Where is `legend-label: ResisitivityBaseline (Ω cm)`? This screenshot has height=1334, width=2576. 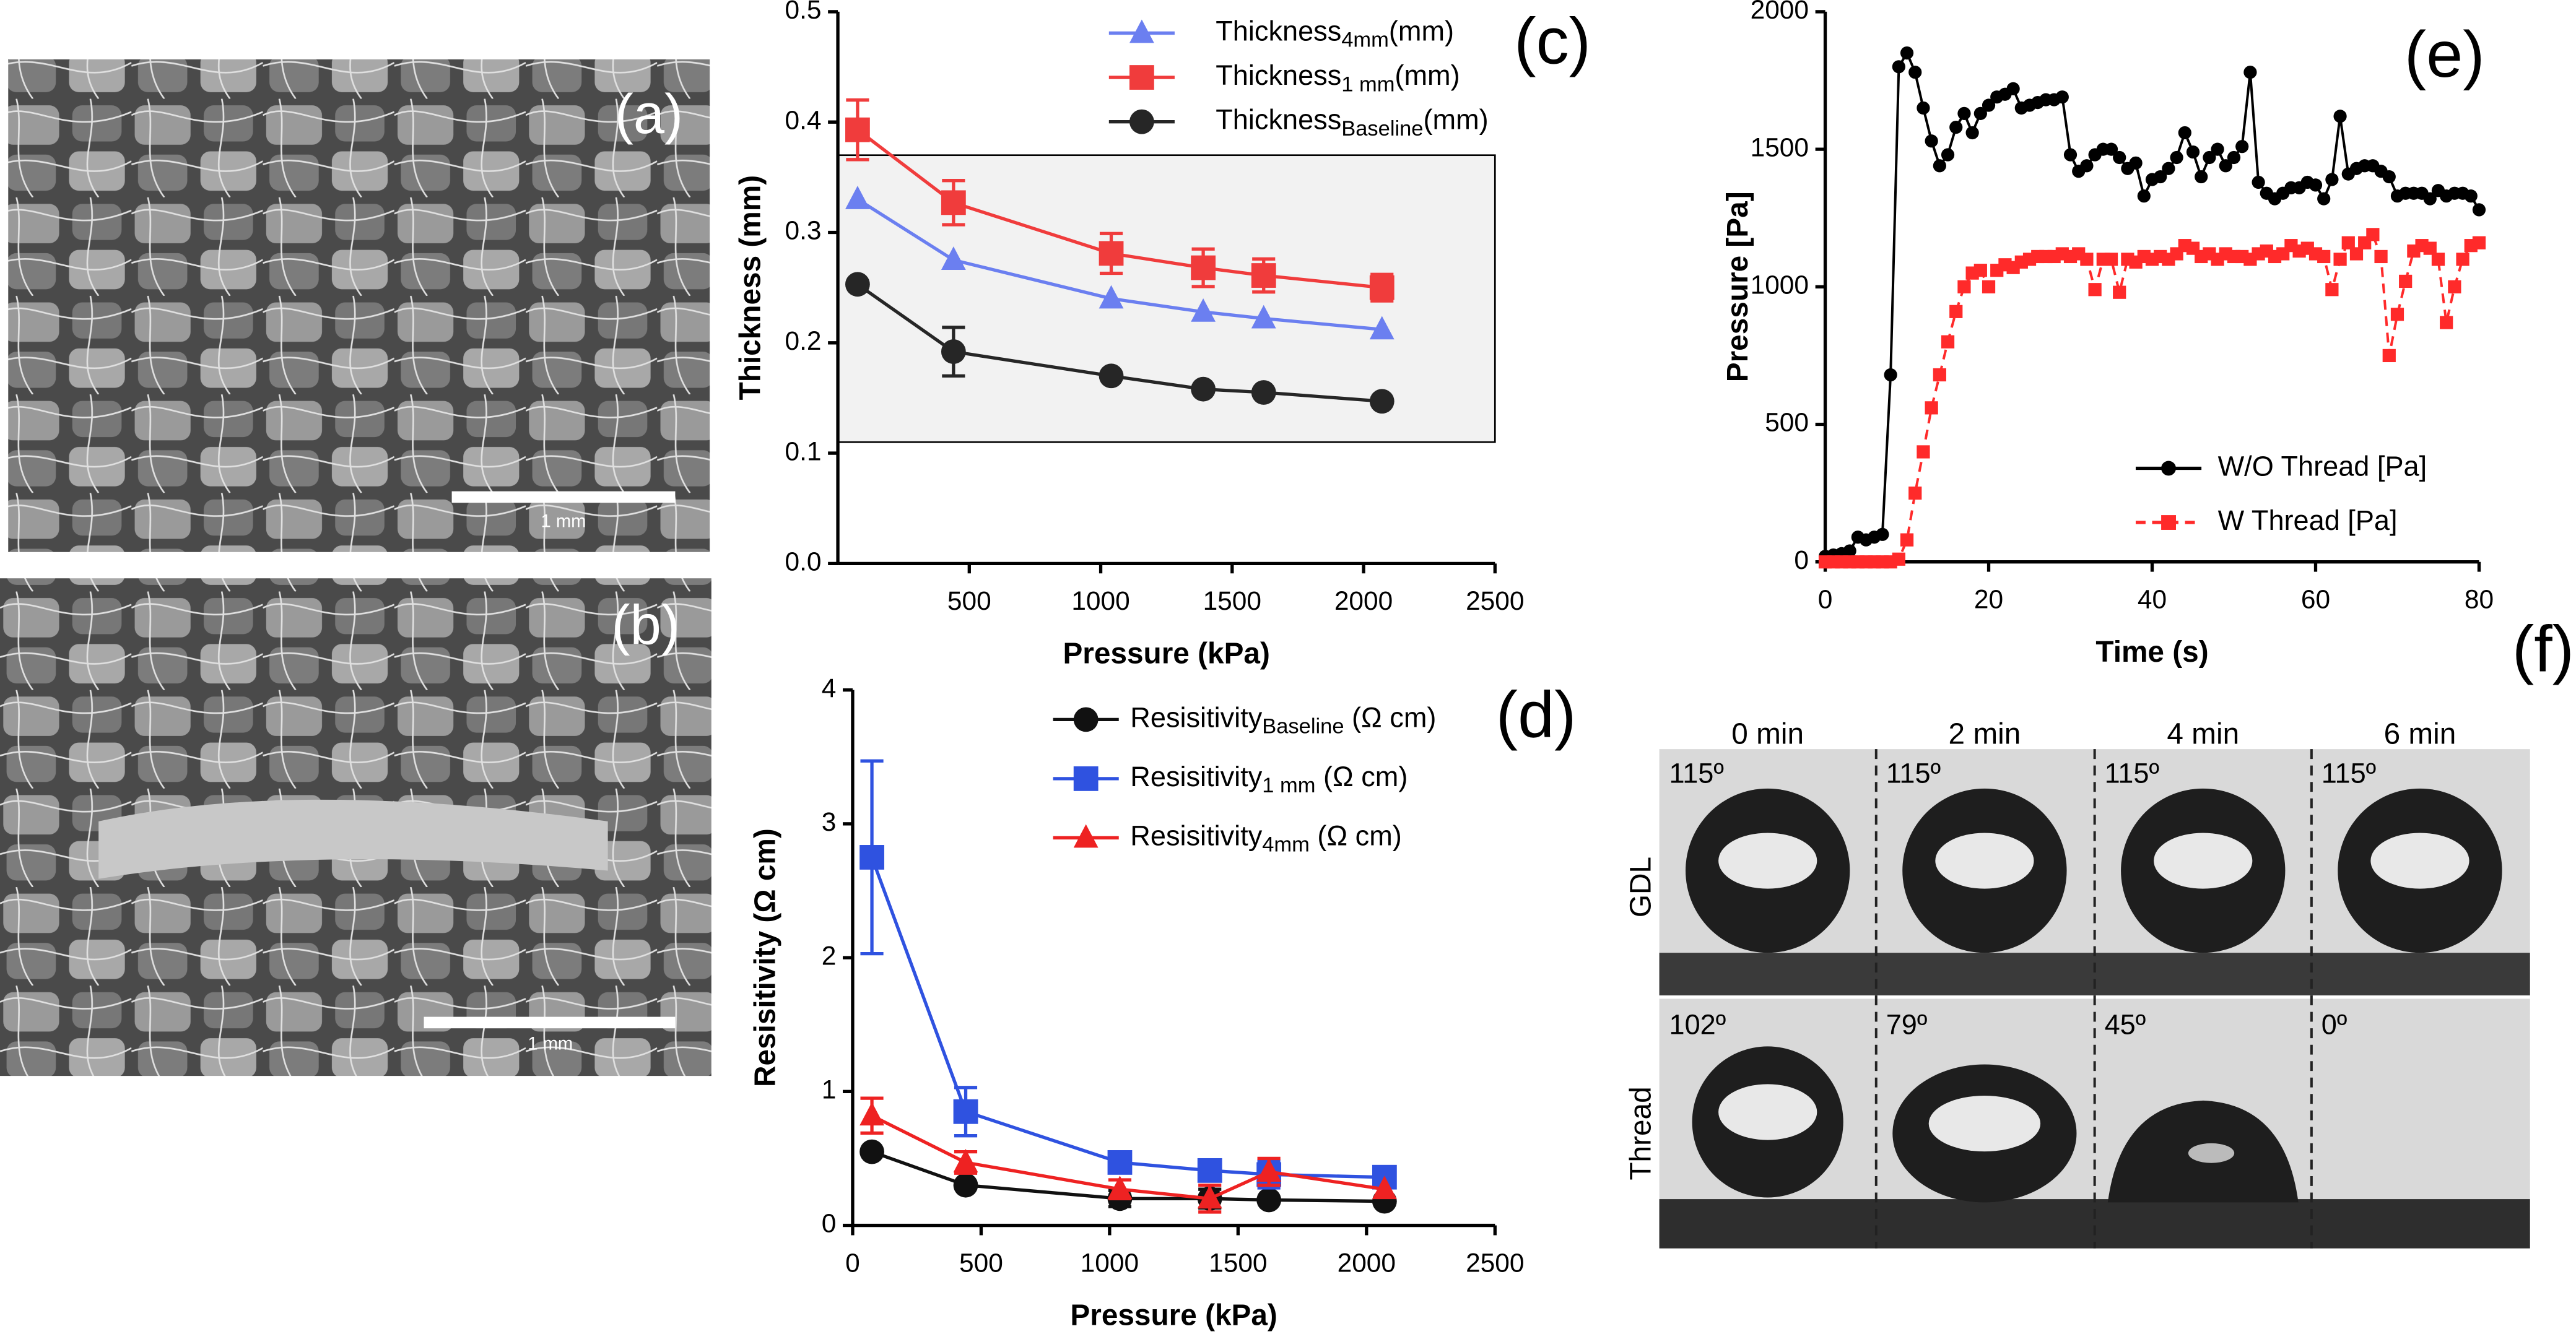 legend-label: ResisitivityBaseline (Ω cm) is located at coordinates (1283, 719).